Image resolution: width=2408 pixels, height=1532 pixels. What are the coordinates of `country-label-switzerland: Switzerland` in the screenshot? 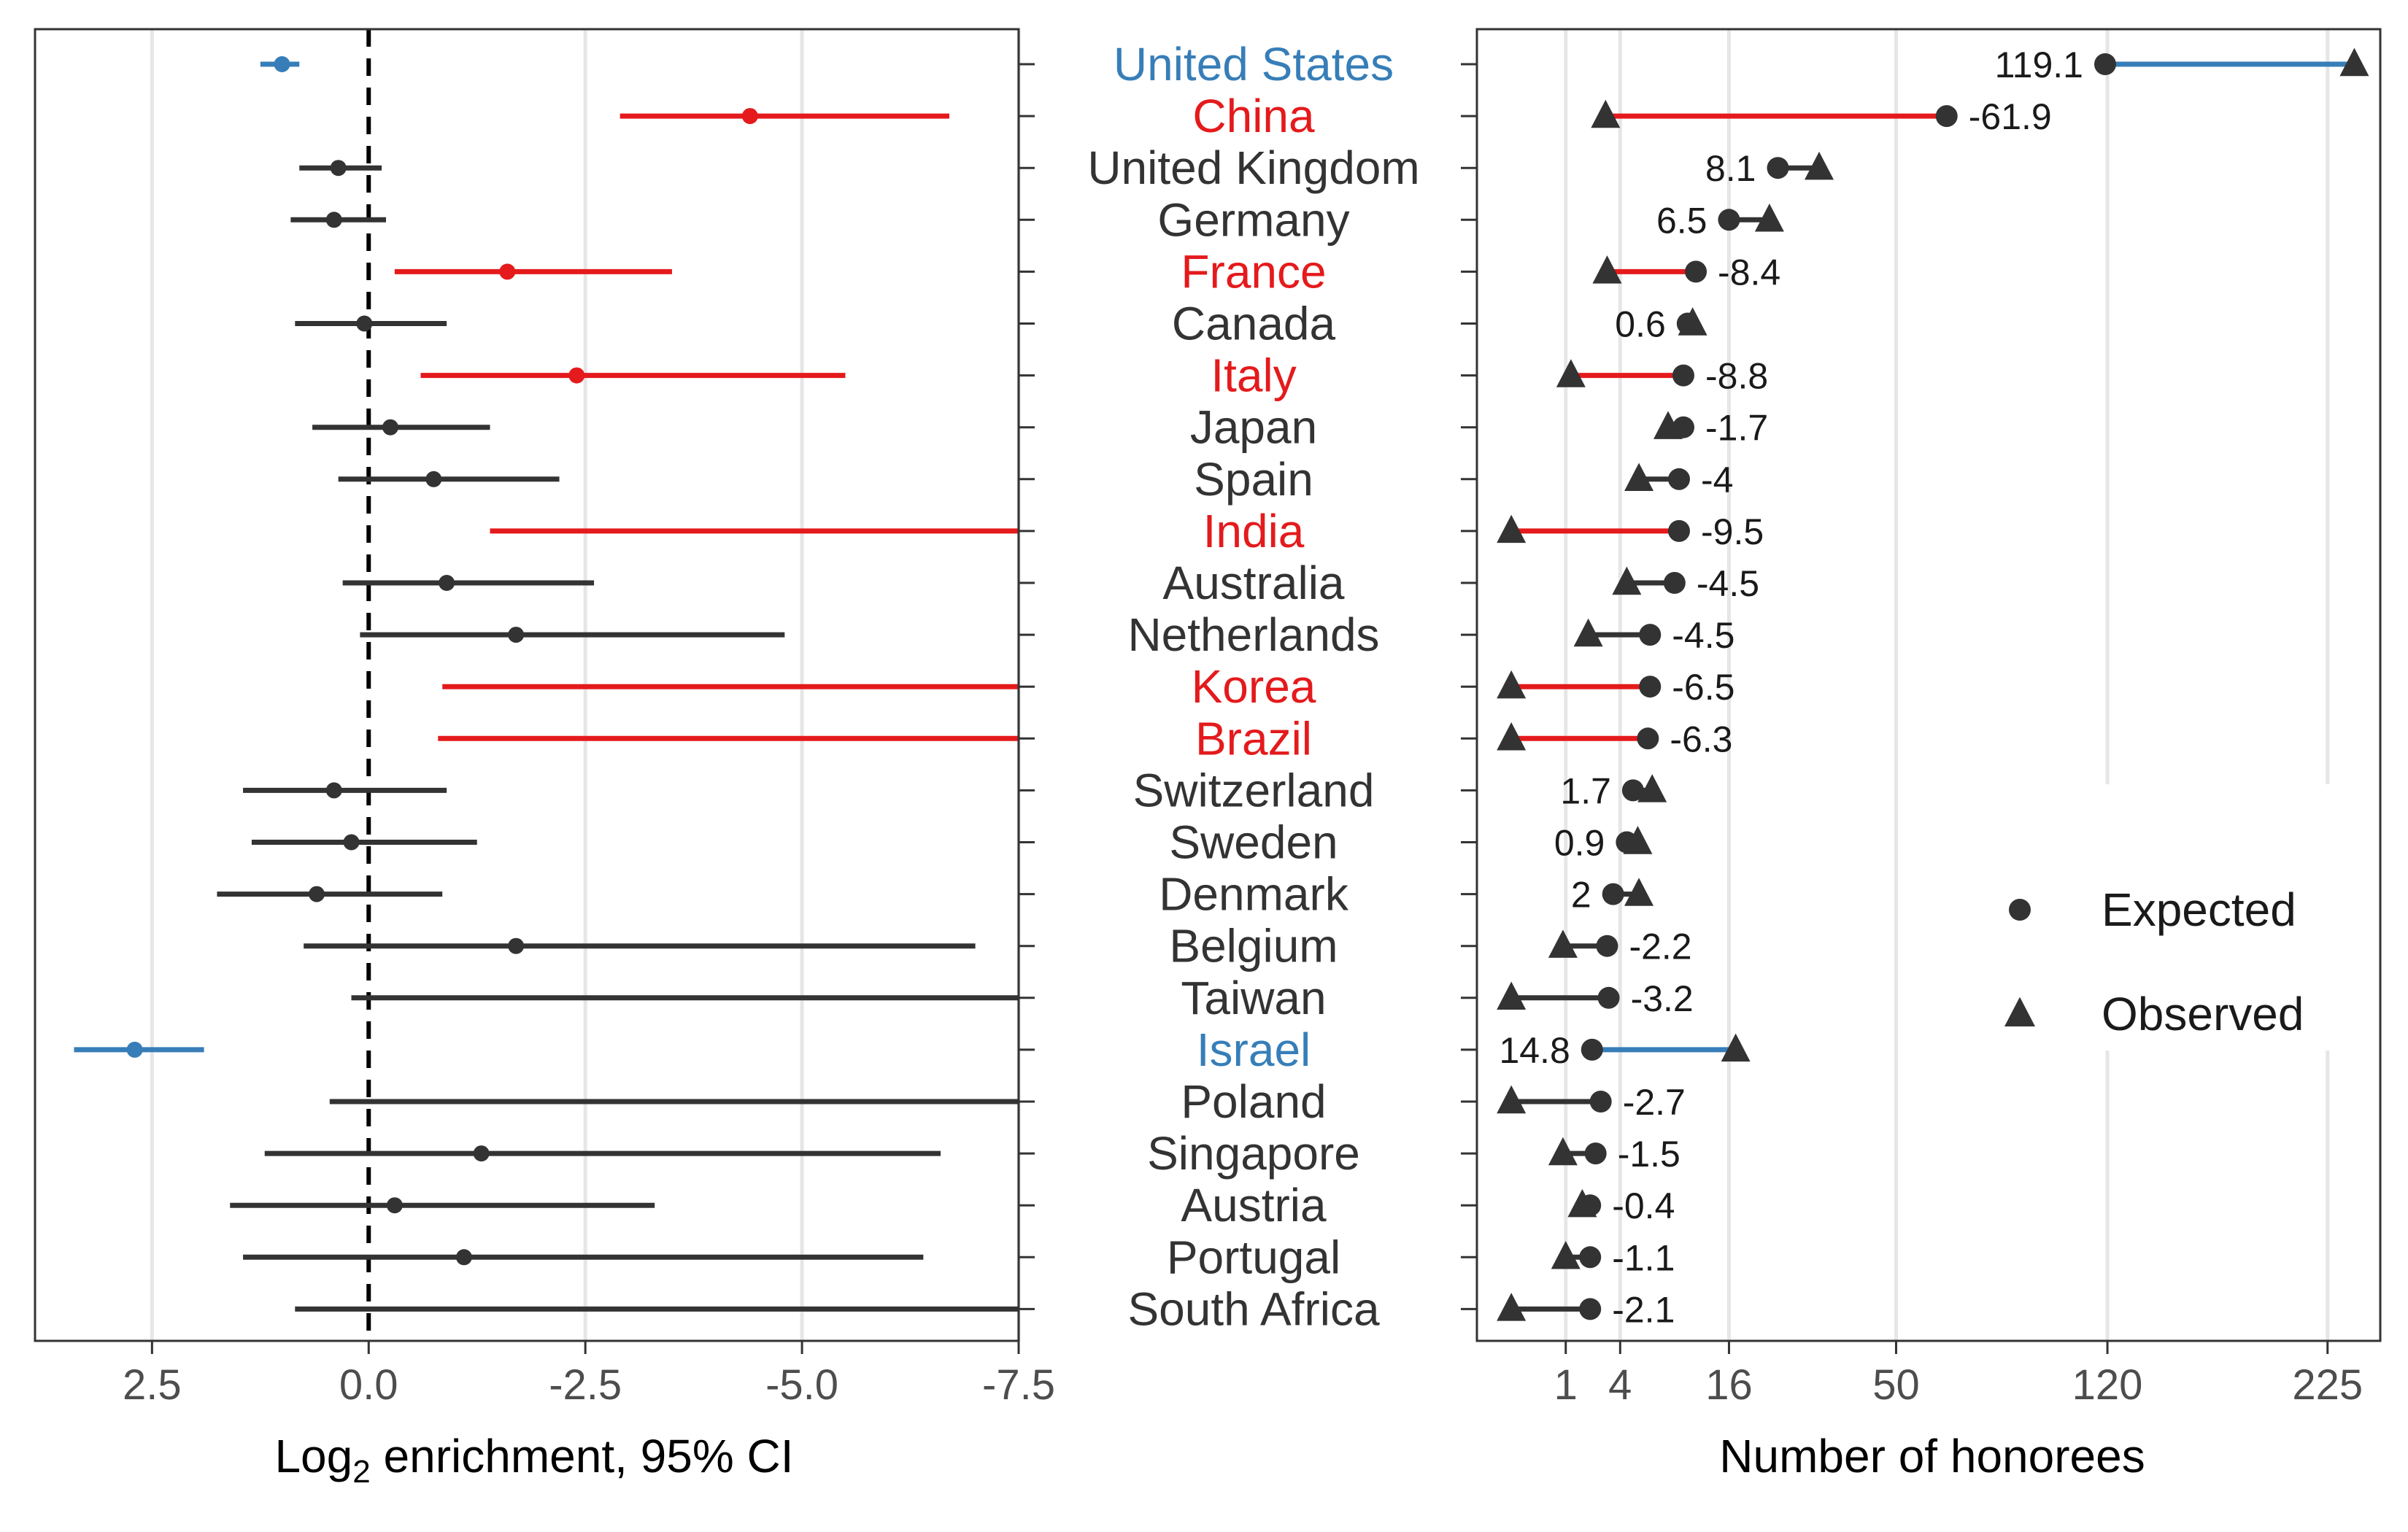 It's located at (1254, 790).